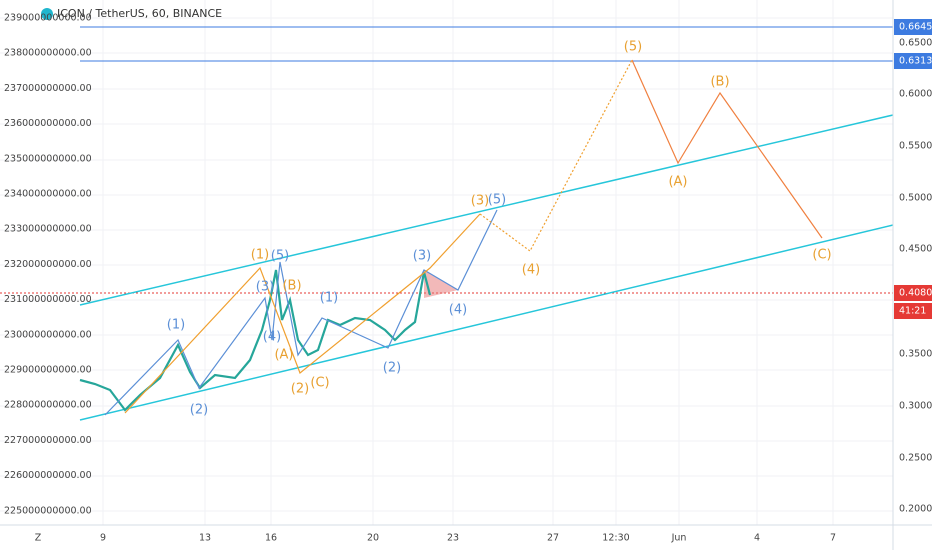 This screenshot has height=550, width=932. Describe the element at coordinates (915, 61) in the screenshot. I see `price-badge-text: 0.6313` at that location.